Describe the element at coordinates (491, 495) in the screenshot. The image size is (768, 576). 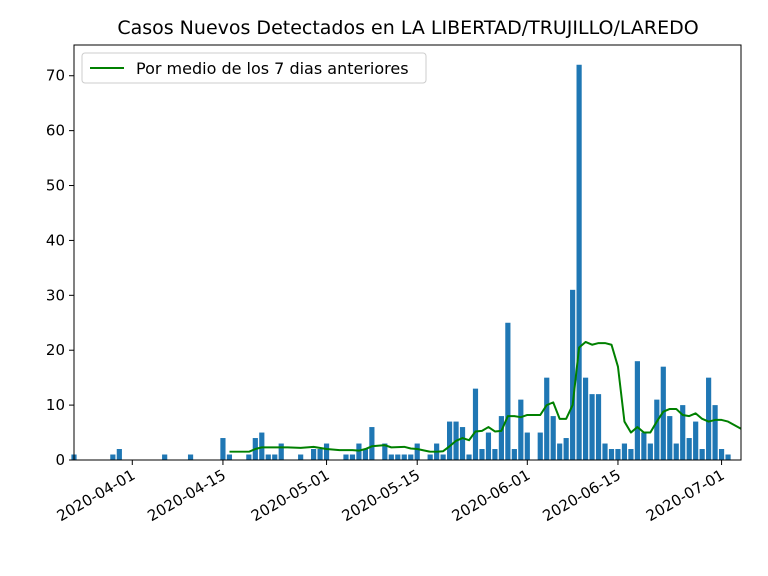
I see `x-tick-label: 2020-06-01` at that location.